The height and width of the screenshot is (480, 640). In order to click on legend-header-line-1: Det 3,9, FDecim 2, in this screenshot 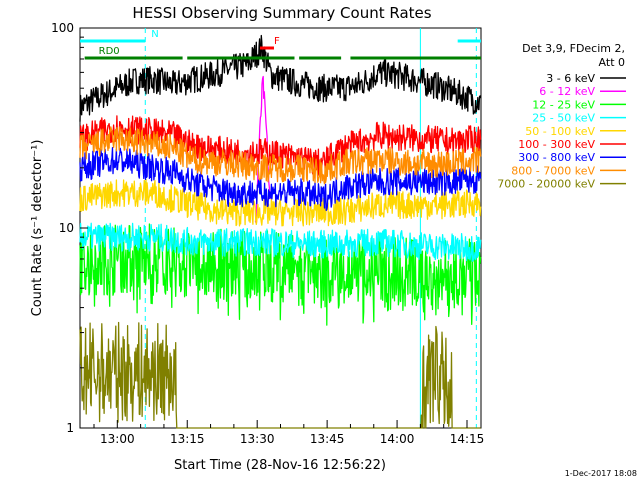, I will do `click(573, 48)`.